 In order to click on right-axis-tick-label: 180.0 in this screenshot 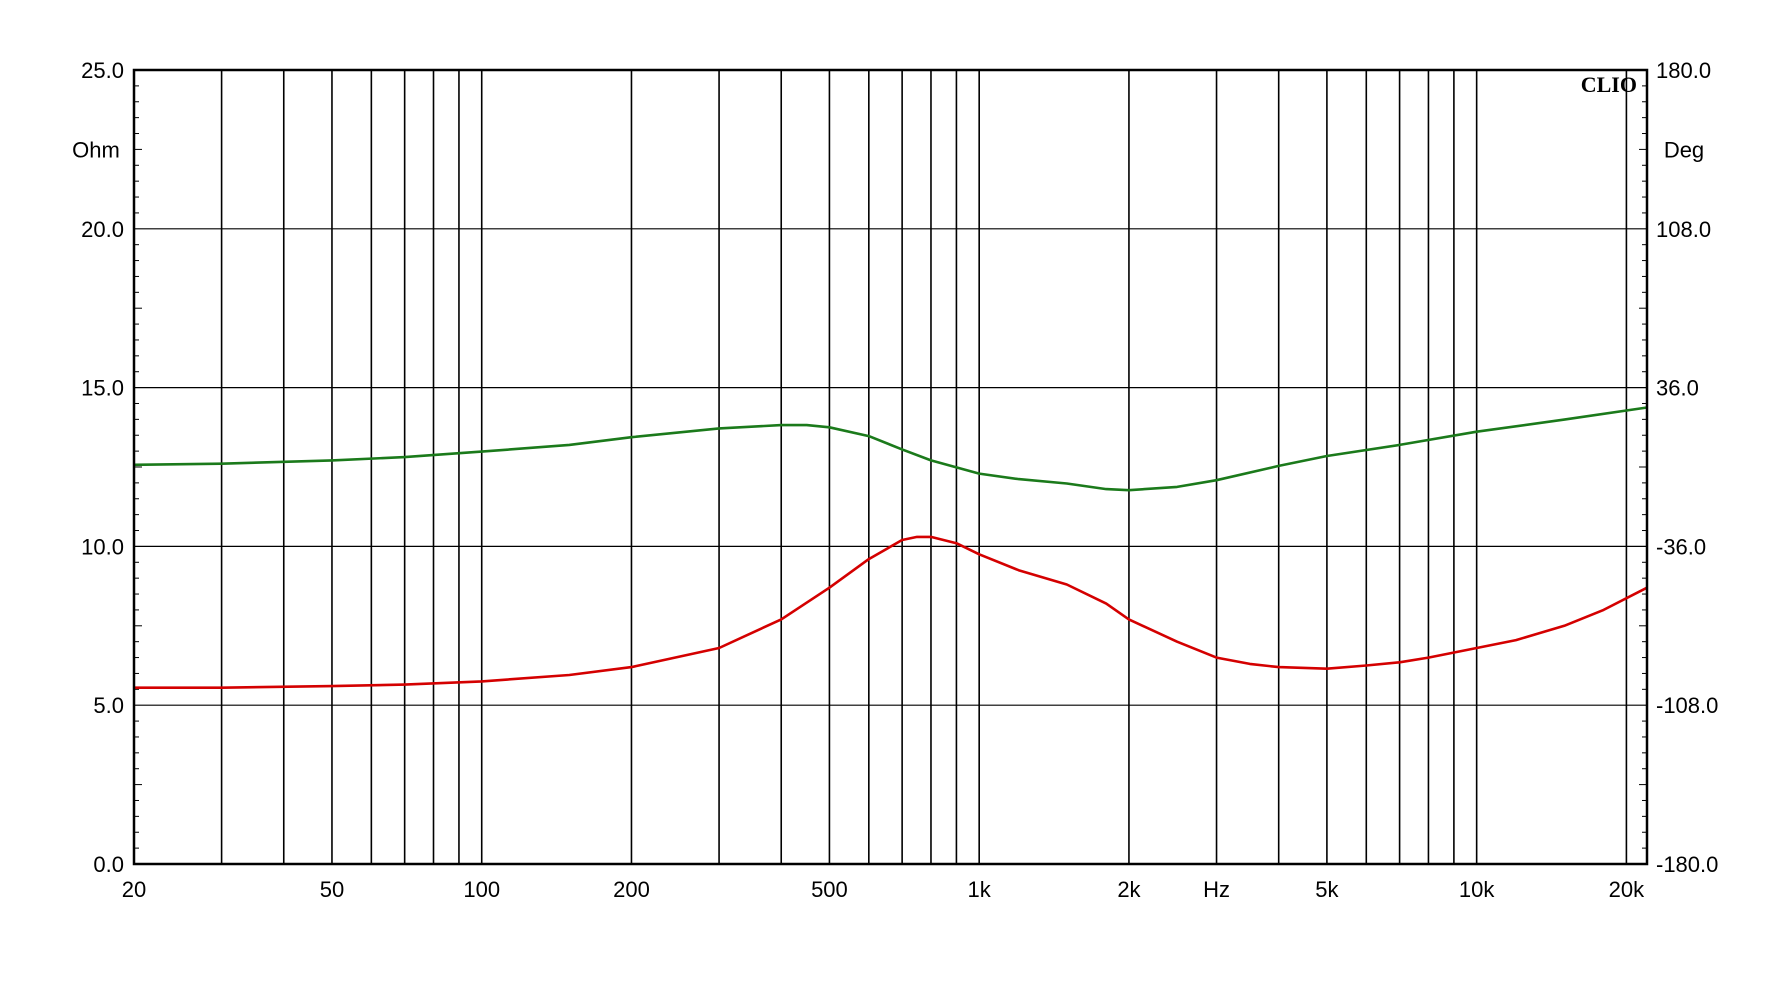, I will do `click(1683, 70)`.